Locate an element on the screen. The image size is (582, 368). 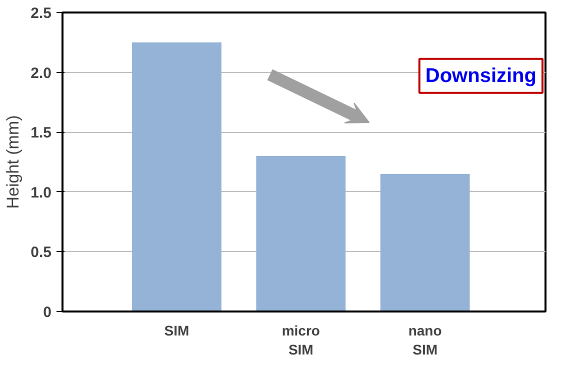
x-tick-label: micro SIM is located at coordinates (301, 340).